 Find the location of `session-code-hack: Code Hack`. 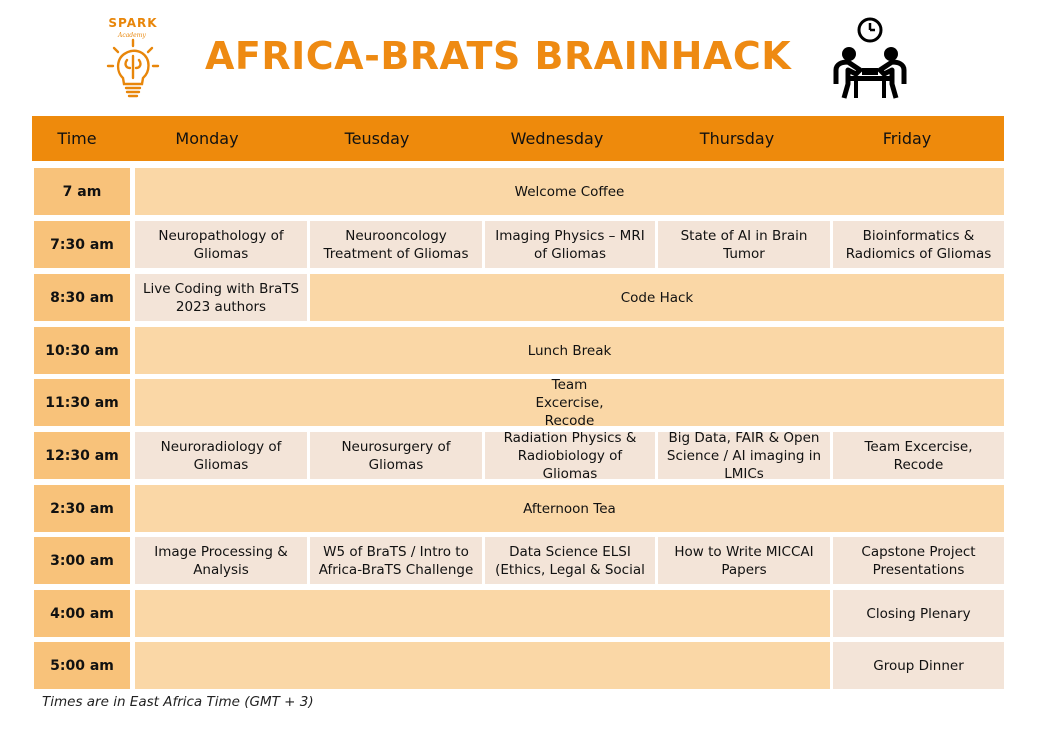

session-code-hack: Code Hack is located at coordinates (657, 297).